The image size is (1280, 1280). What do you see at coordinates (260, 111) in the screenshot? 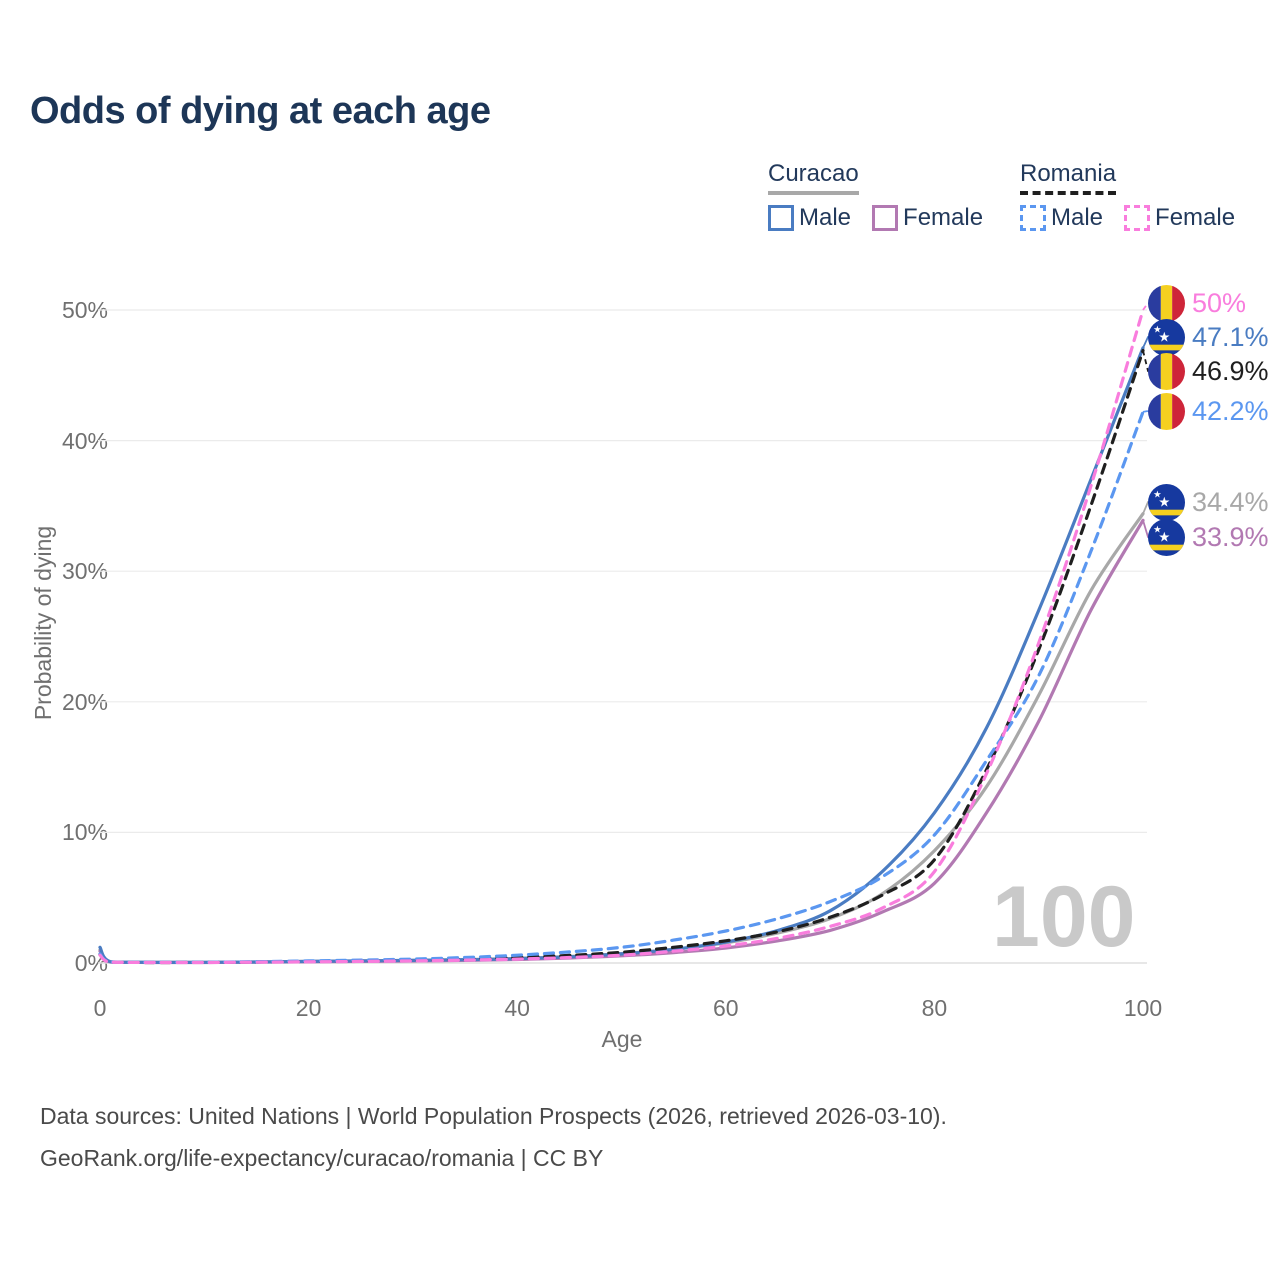
I see `page-title: Odds of dying at each age` at bounding box center [260, 111].